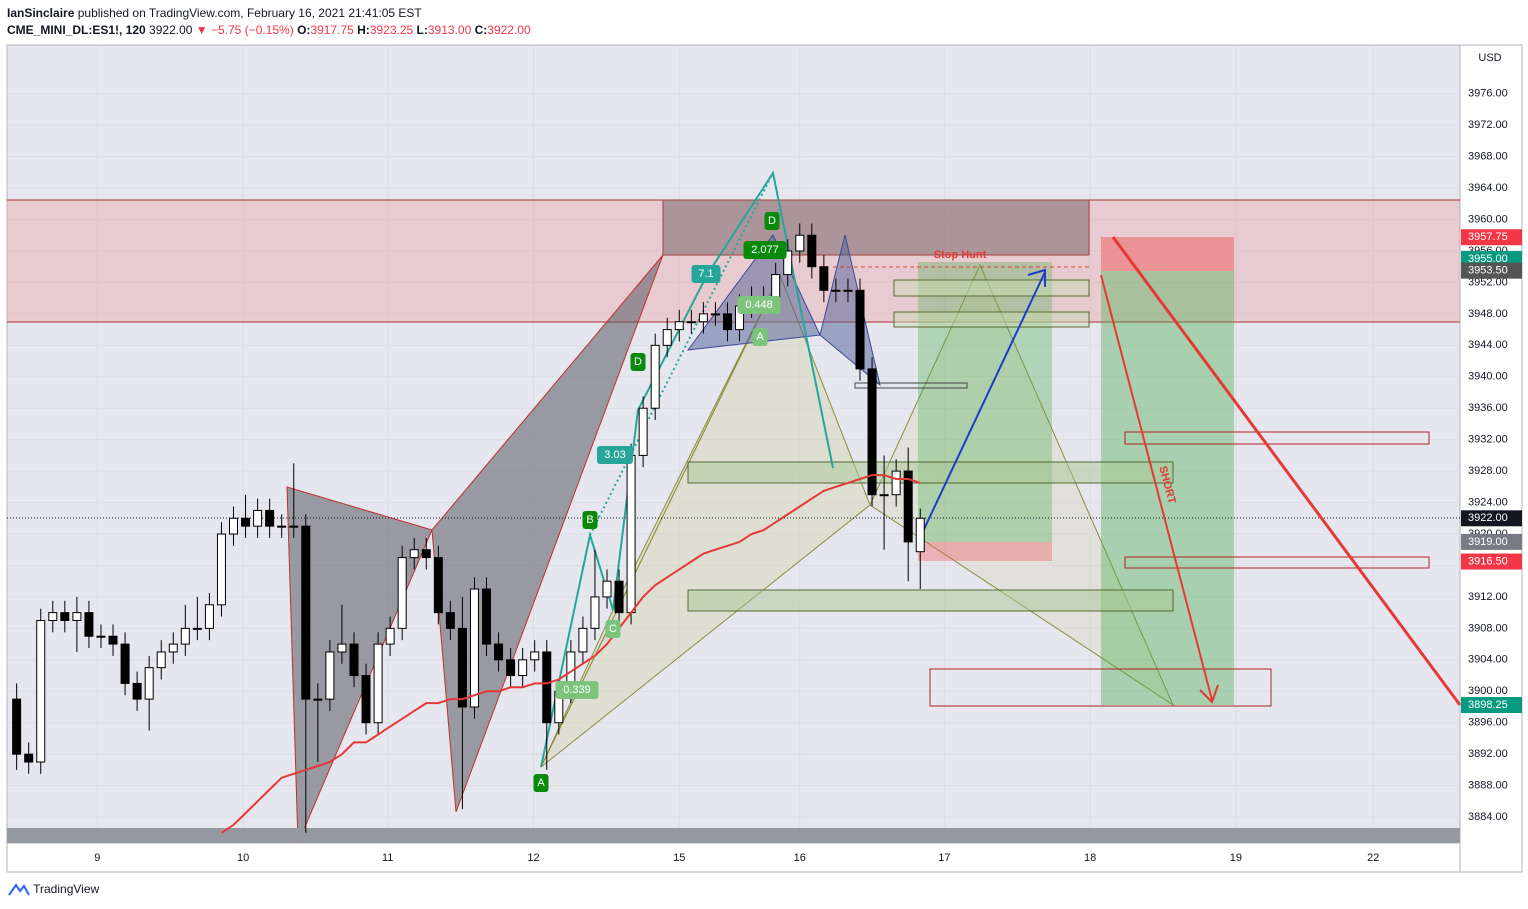 The image size is (1528, 909). Describe the element at coordinates (1488, 518) in the screenshot. I see `price-label: 3922.00` at that location.